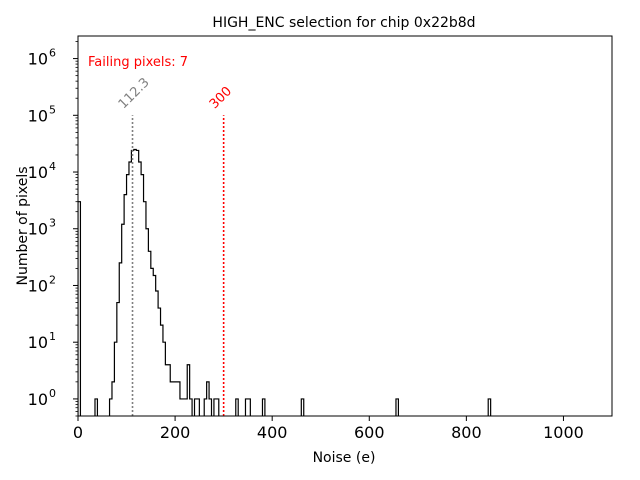  I want to click on y-tick-label: 10⁵, so click(42, 114).